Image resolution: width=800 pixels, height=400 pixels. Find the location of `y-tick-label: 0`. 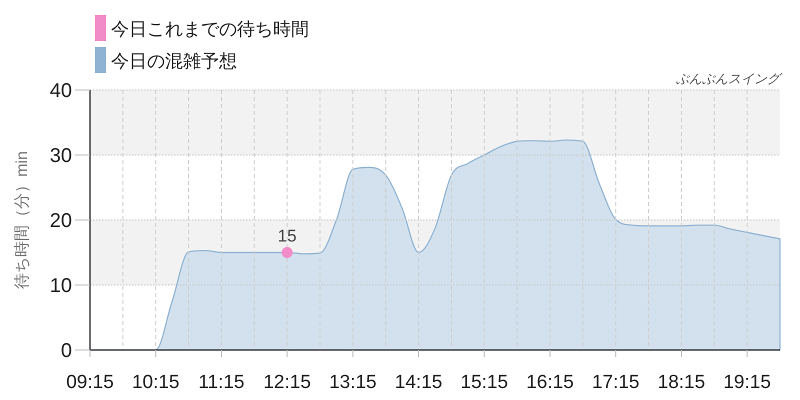

y-tick-label: 0 is located at coordinates (66, 351).